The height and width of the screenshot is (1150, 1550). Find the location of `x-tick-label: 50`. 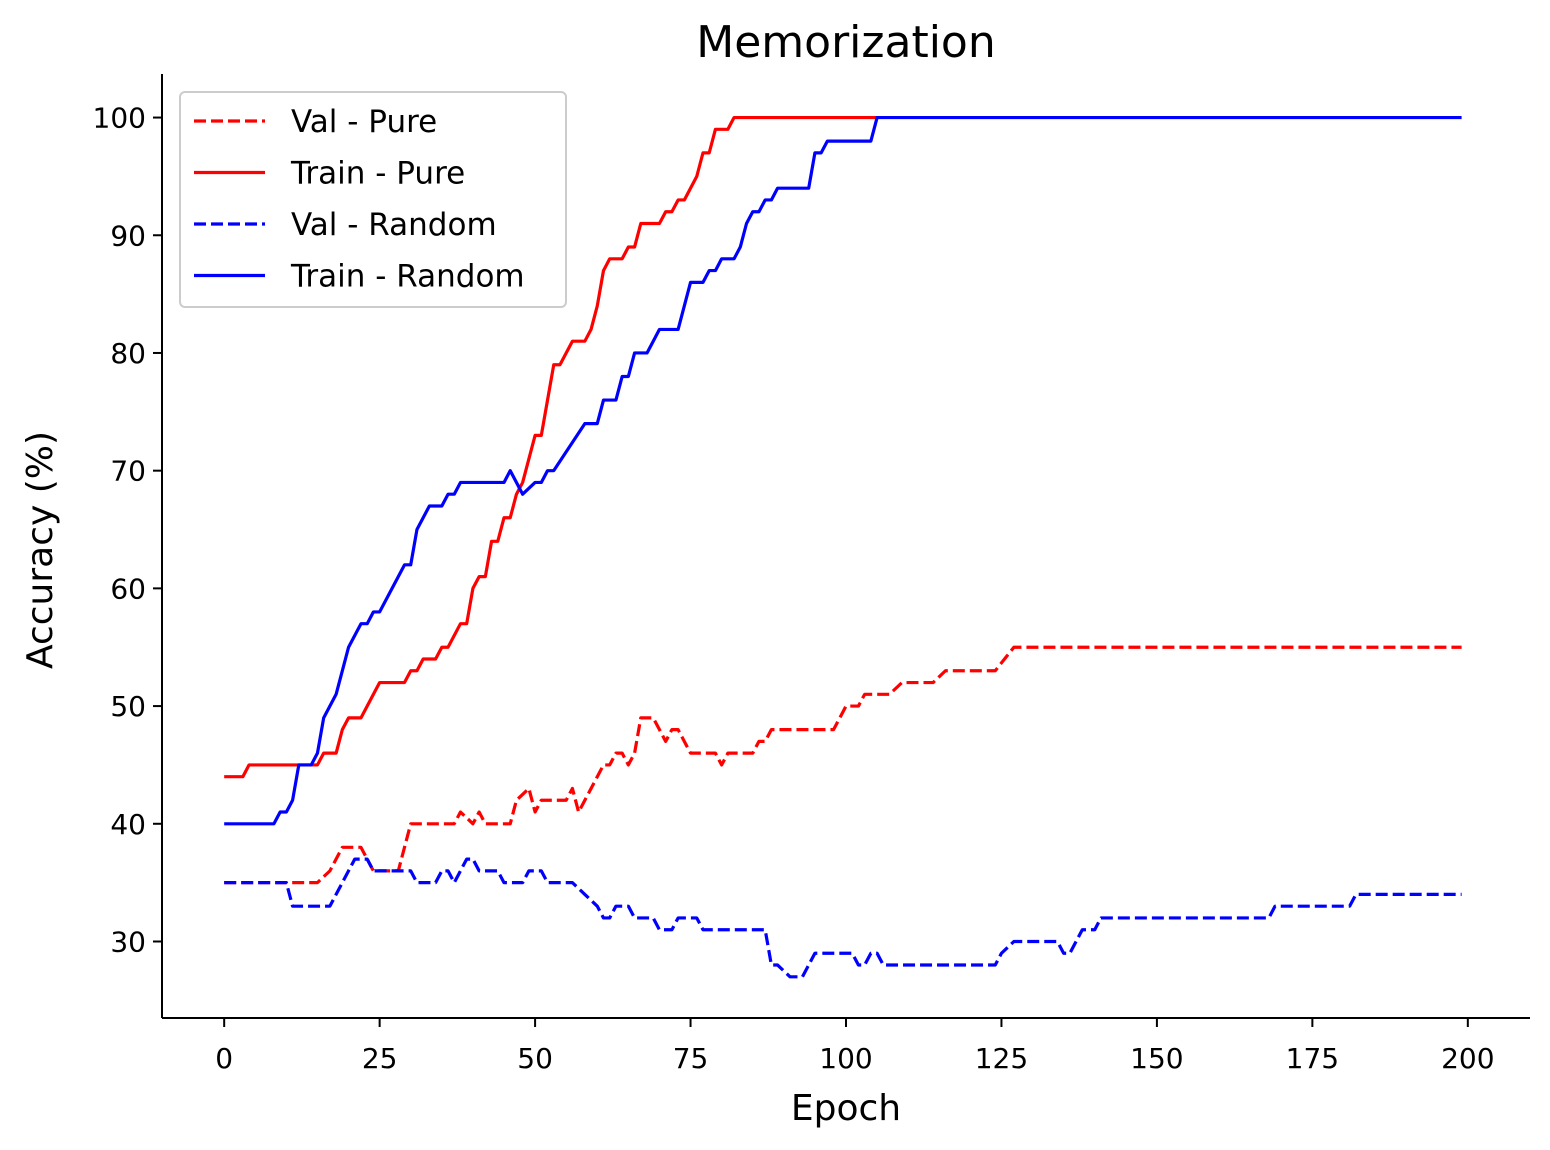

x-tick-label: 50 is located at coordinates (535, 1058).